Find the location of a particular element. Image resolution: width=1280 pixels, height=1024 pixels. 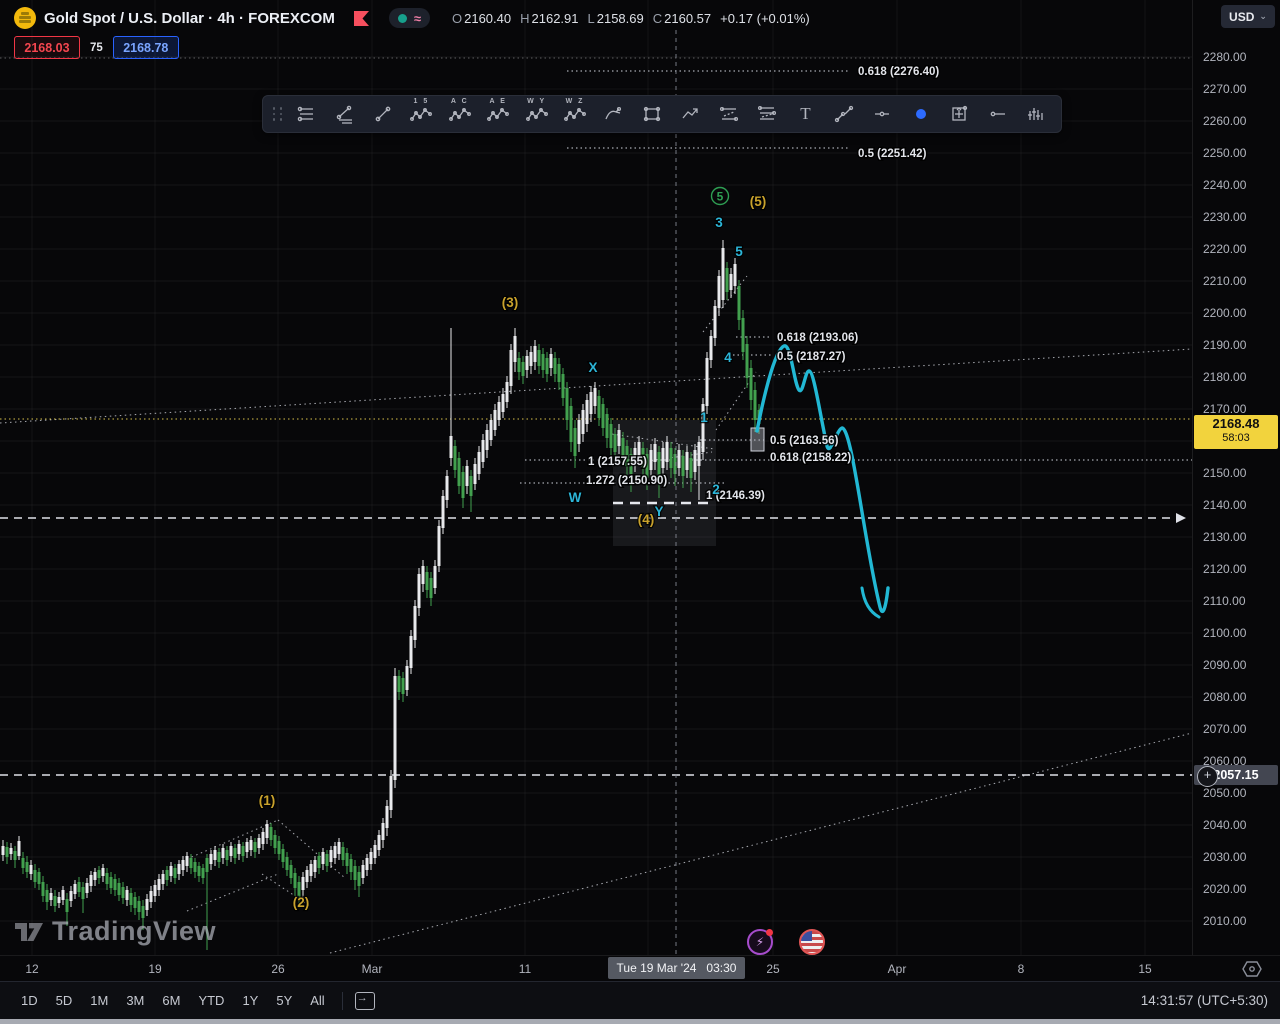

range-5y-button: 5Y is located at coordinates (284, 1000).